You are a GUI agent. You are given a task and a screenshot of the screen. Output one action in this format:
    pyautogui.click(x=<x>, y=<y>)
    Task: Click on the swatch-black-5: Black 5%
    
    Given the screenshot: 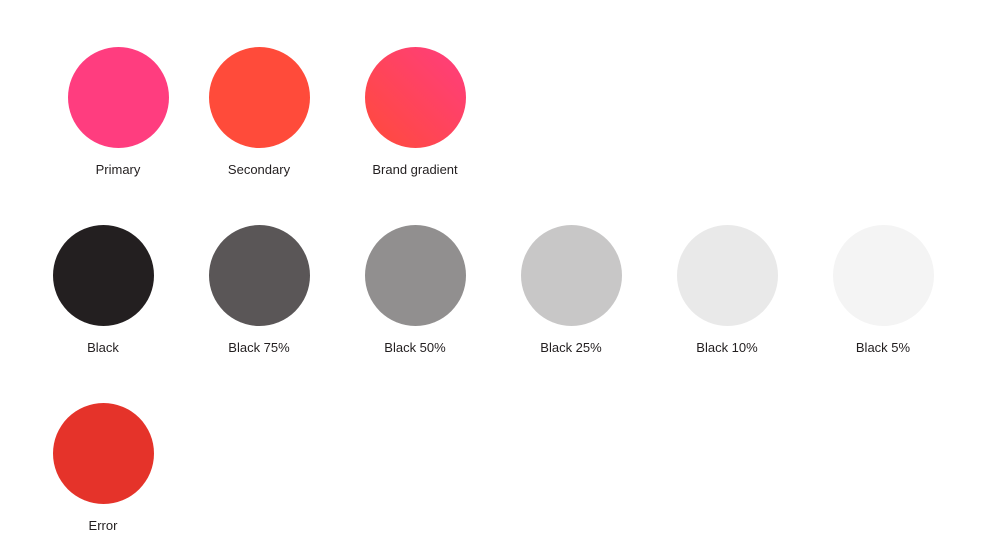 What is the action you would take?
    pyautogui.click(x=883, y=290)
    